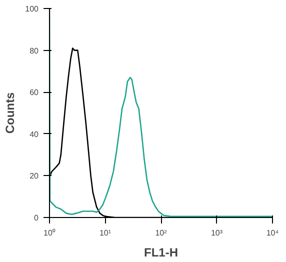 This screenshot has width=286, height=262. I want to click on x-axis-title: FL1-H, so click(161, 253).